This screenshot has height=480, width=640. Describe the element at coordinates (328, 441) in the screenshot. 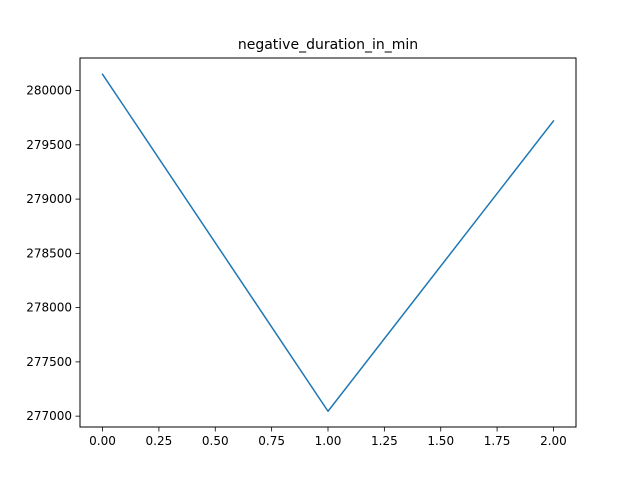

I see `x-tick-label: 1.00` at that location.